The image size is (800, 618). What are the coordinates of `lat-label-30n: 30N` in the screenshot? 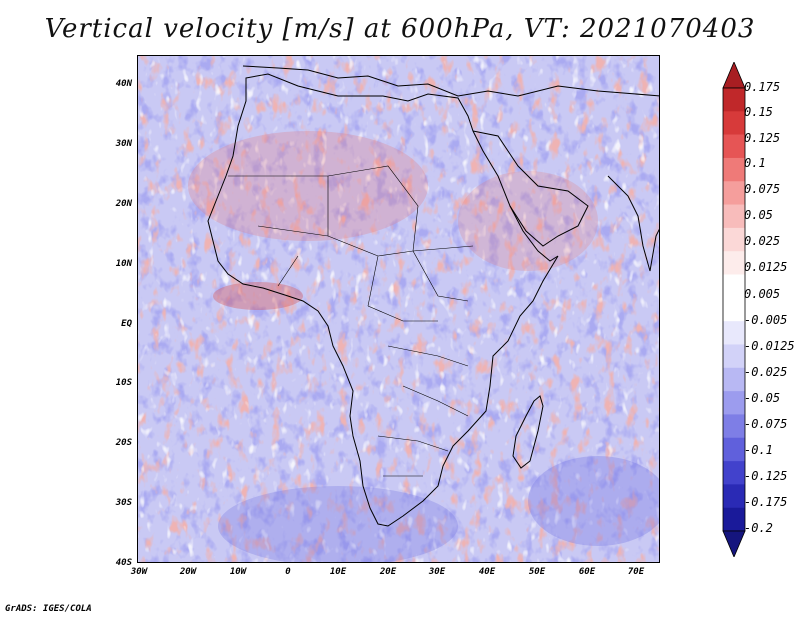 It's located at (123, 144).